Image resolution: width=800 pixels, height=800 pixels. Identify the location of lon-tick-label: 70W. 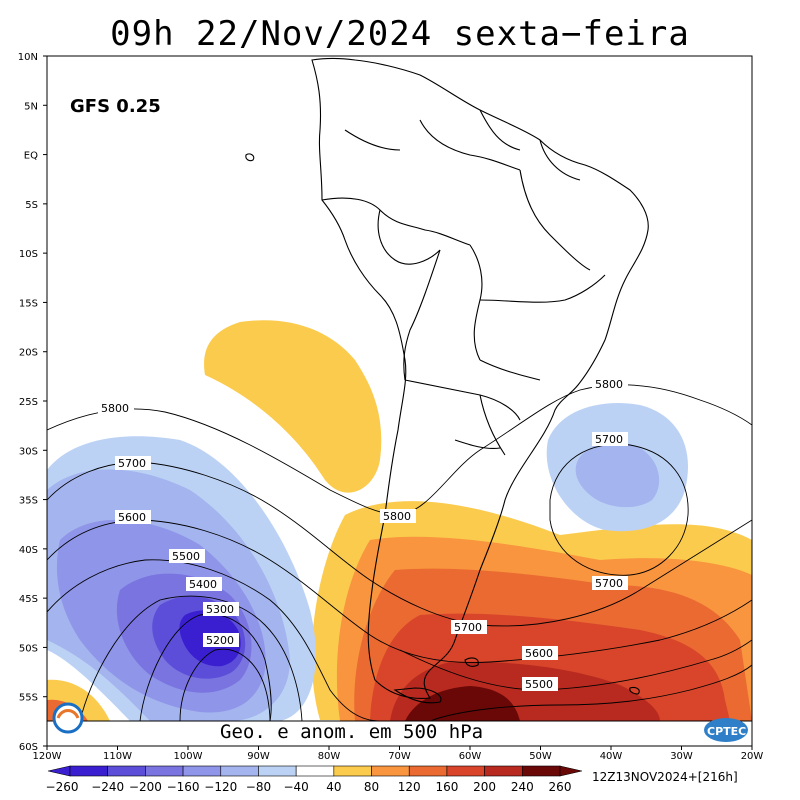
(399, 756).